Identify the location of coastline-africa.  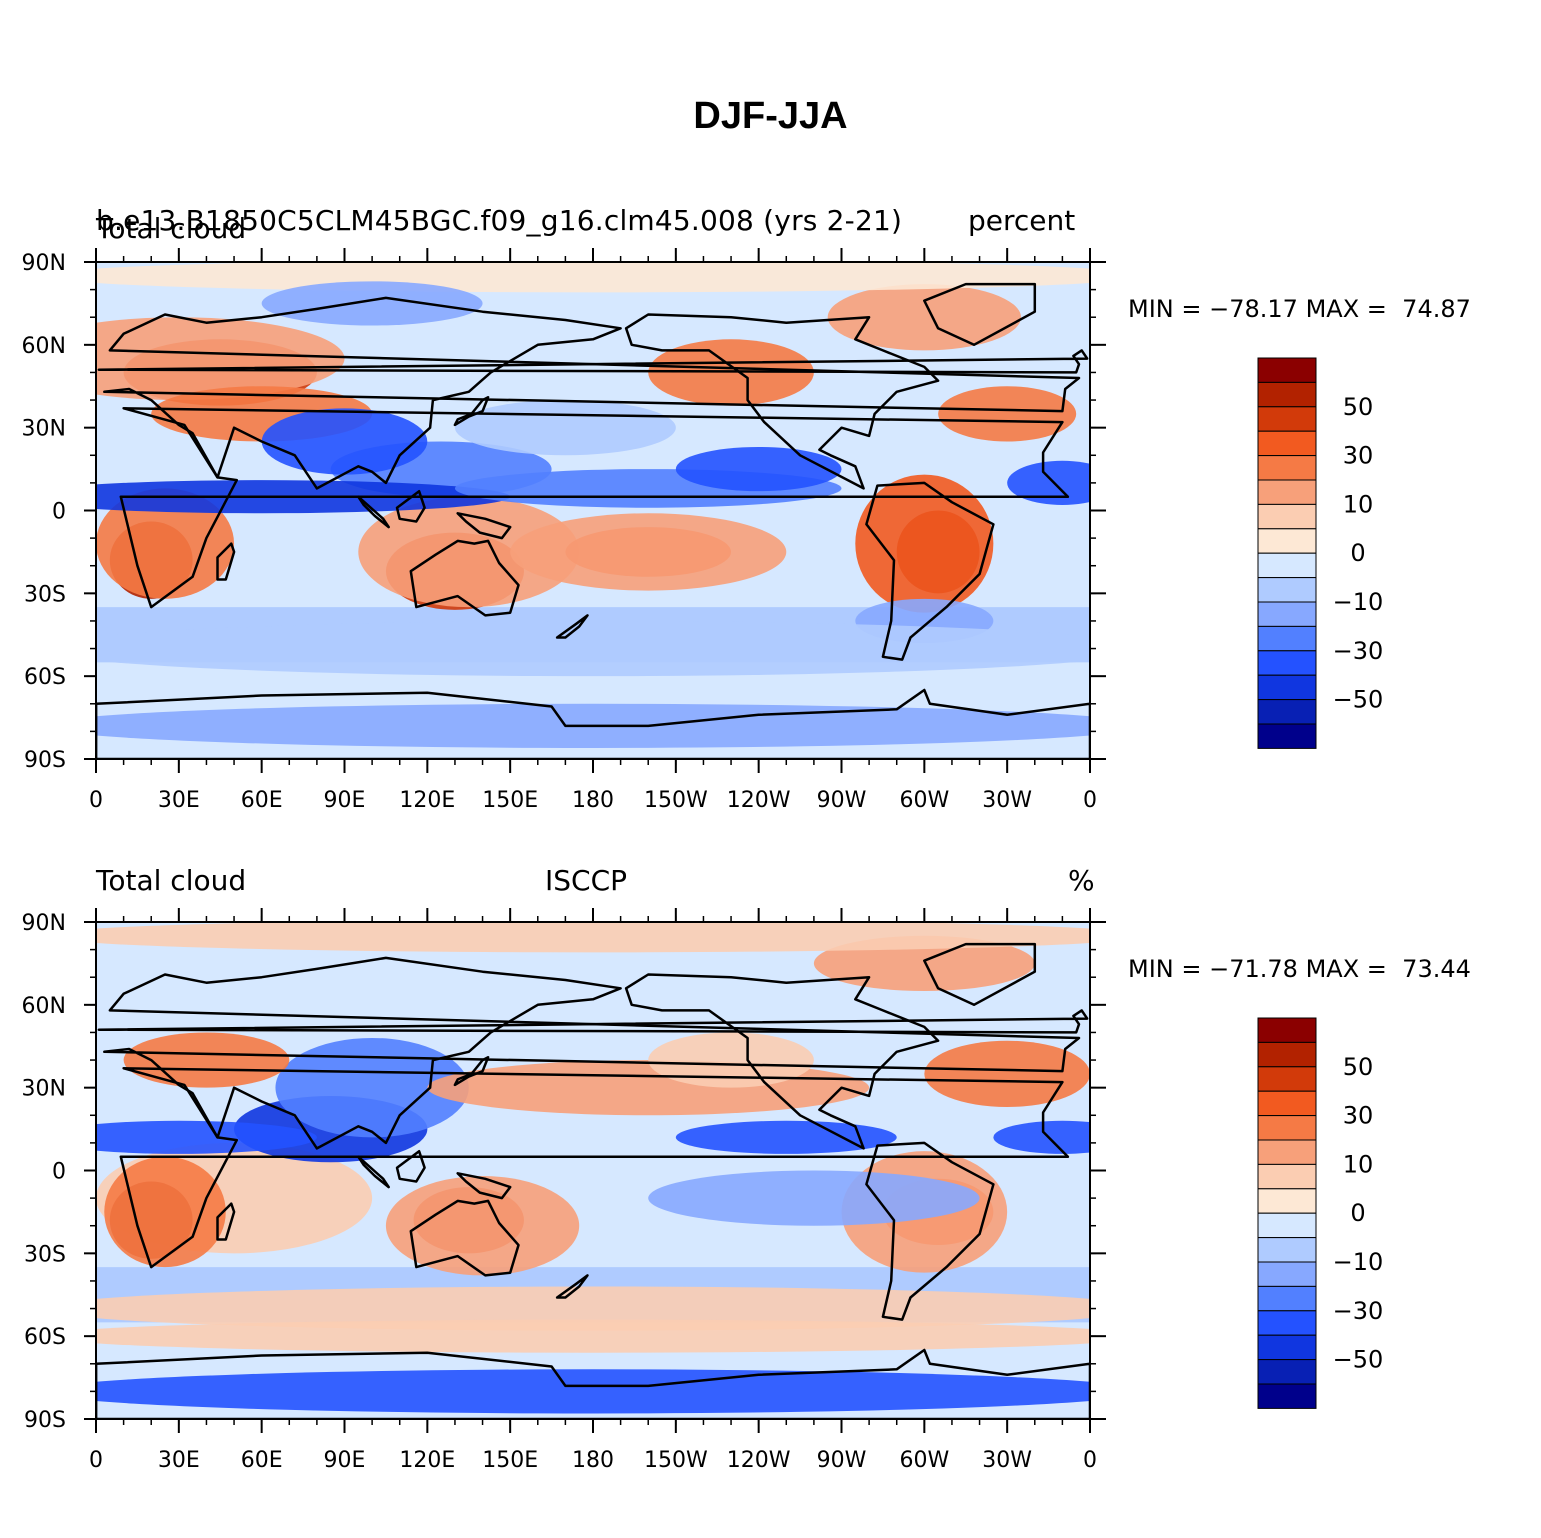
(594, 508).